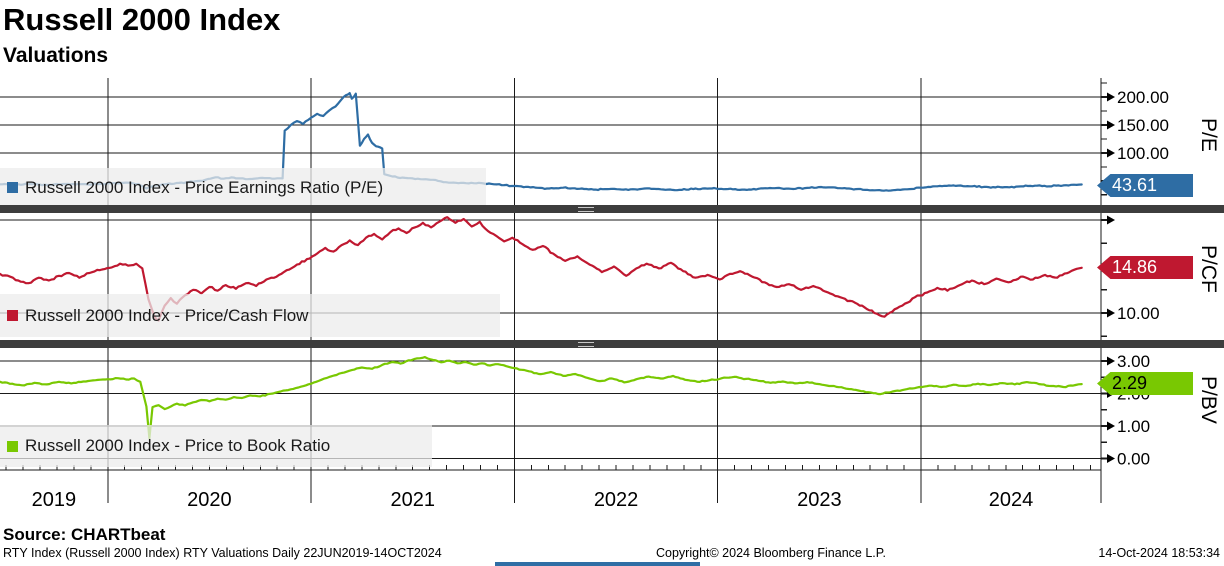  I want to click on svg-text: 150.00, so click(1143, 125).